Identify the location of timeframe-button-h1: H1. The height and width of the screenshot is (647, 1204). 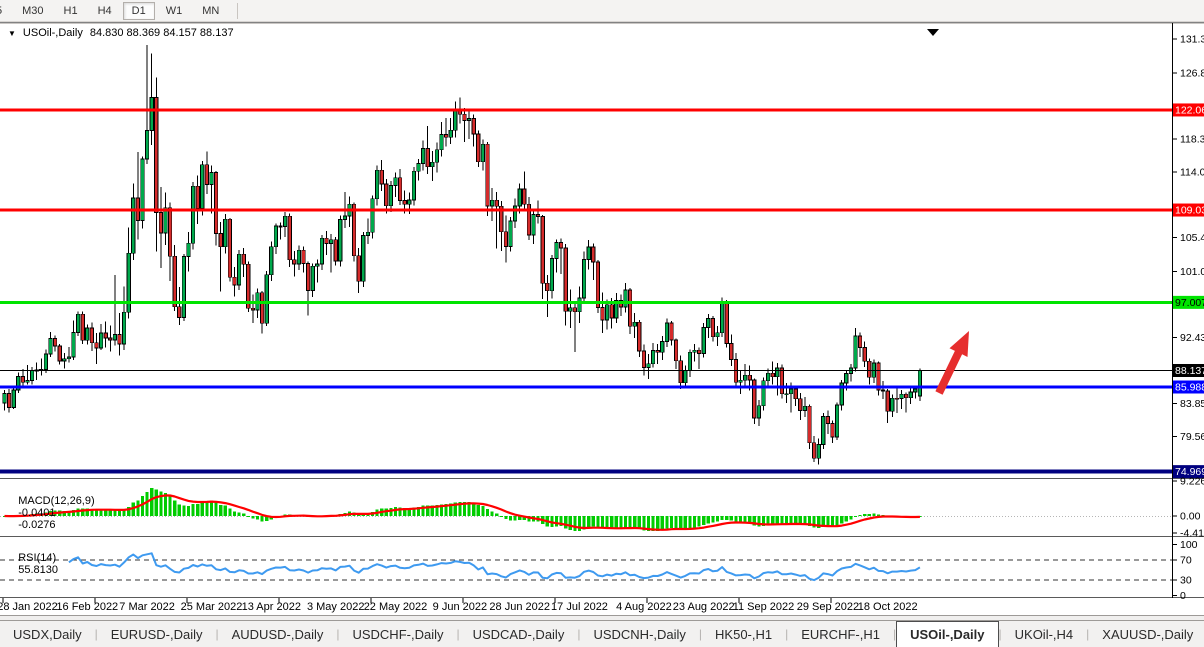
(70, 10).